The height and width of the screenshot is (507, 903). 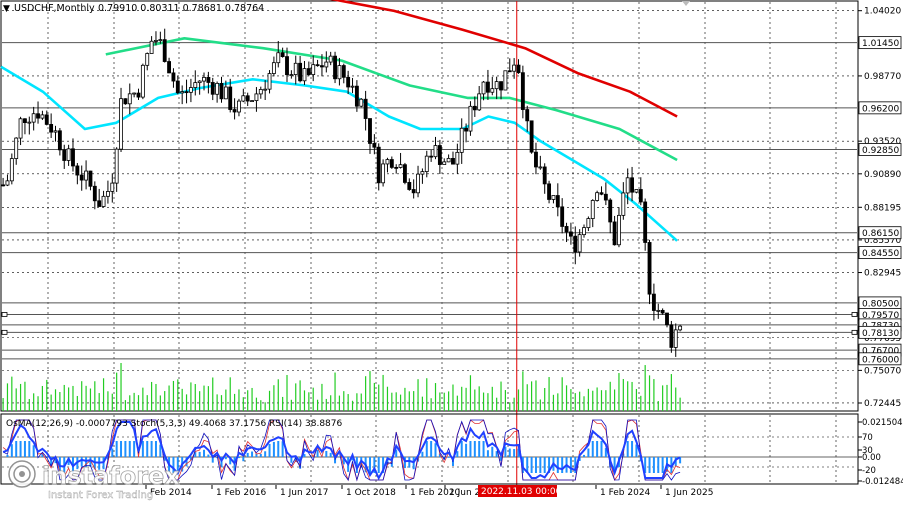 What do you see at coordinates (435, 493) in the screenshot?
I see `time-label: 1 Feb 2020` at bounding box center [435, 493].